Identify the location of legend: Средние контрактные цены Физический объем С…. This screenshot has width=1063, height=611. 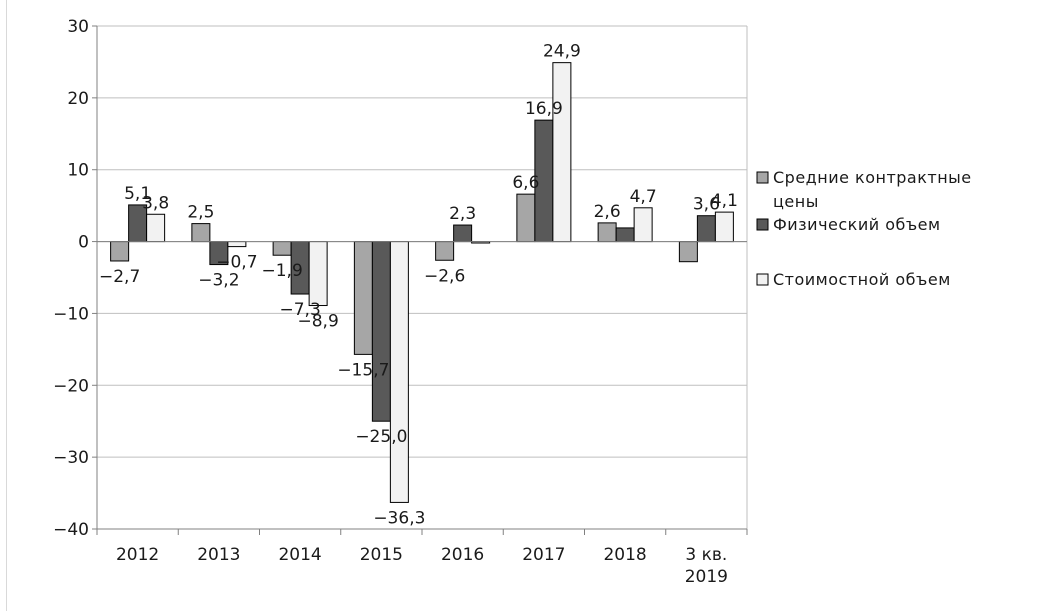
(864, 228).